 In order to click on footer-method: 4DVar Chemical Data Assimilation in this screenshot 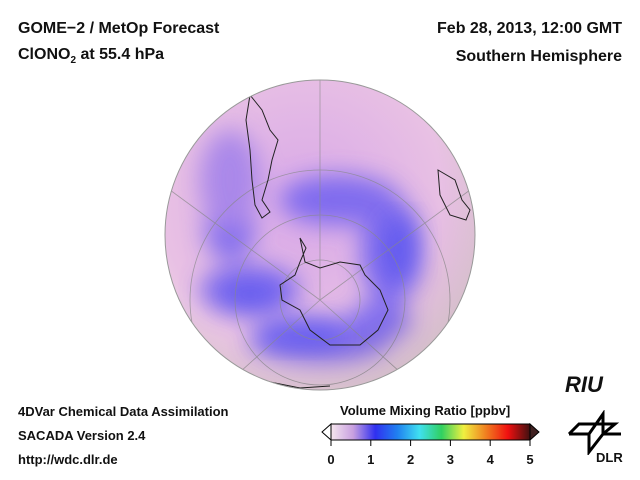, I will do `click(123, 411)`.